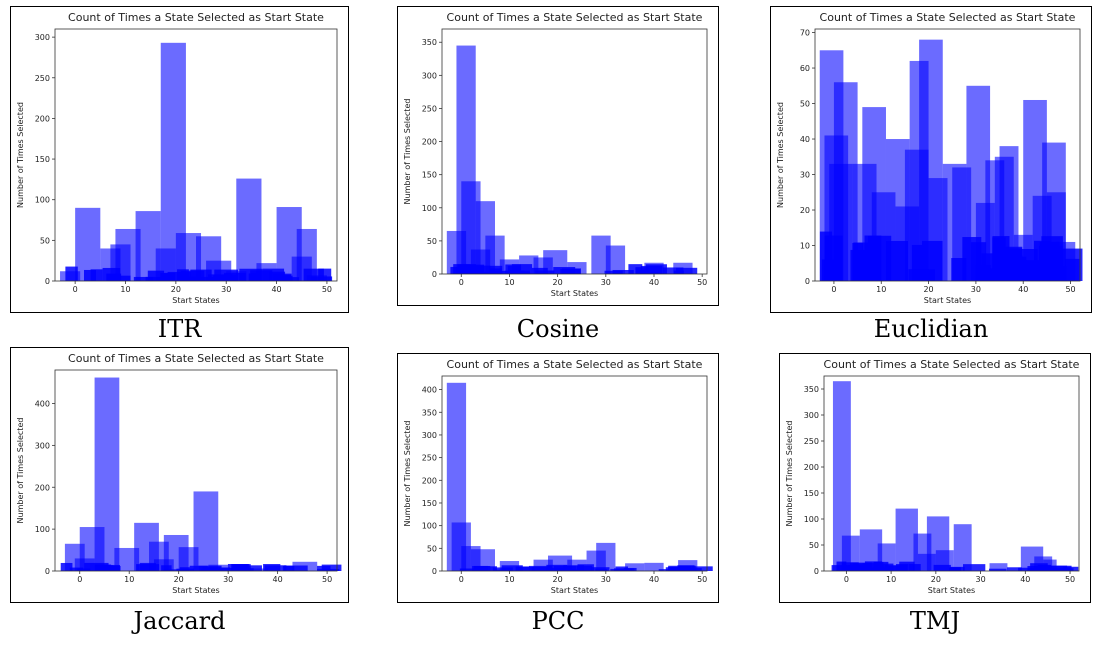 The width and height of the screenshot is (1094, 653). Describe the element at coordinates (805, 68) in the screenshot. I see `y-tick-label: 60` at that location.